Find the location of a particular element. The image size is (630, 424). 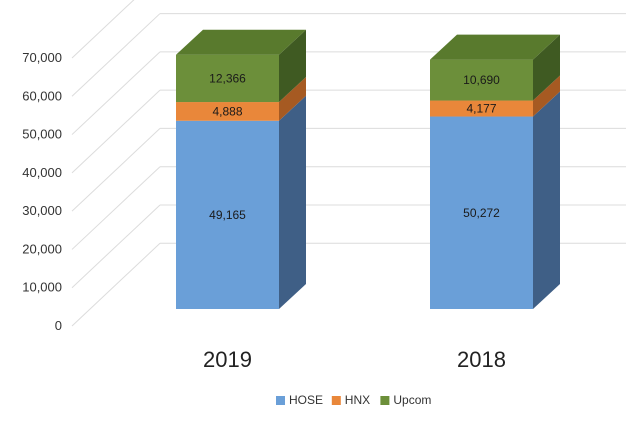

x-axis: 2019 2018 is located at coordinates (354, 359).